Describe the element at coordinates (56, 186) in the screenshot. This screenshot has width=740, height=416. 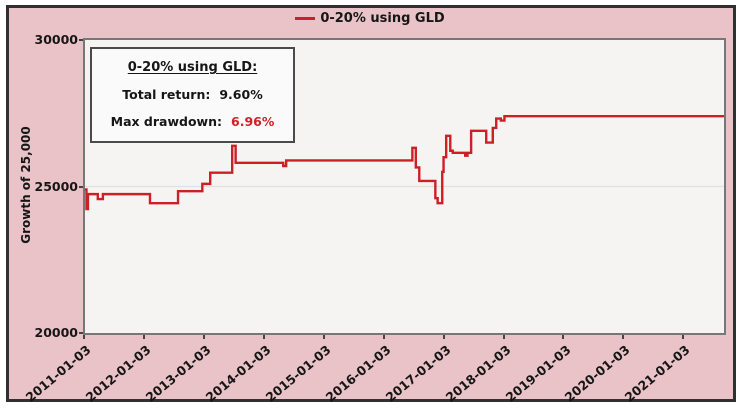
I see `y-tick-label: 25000` at that location.